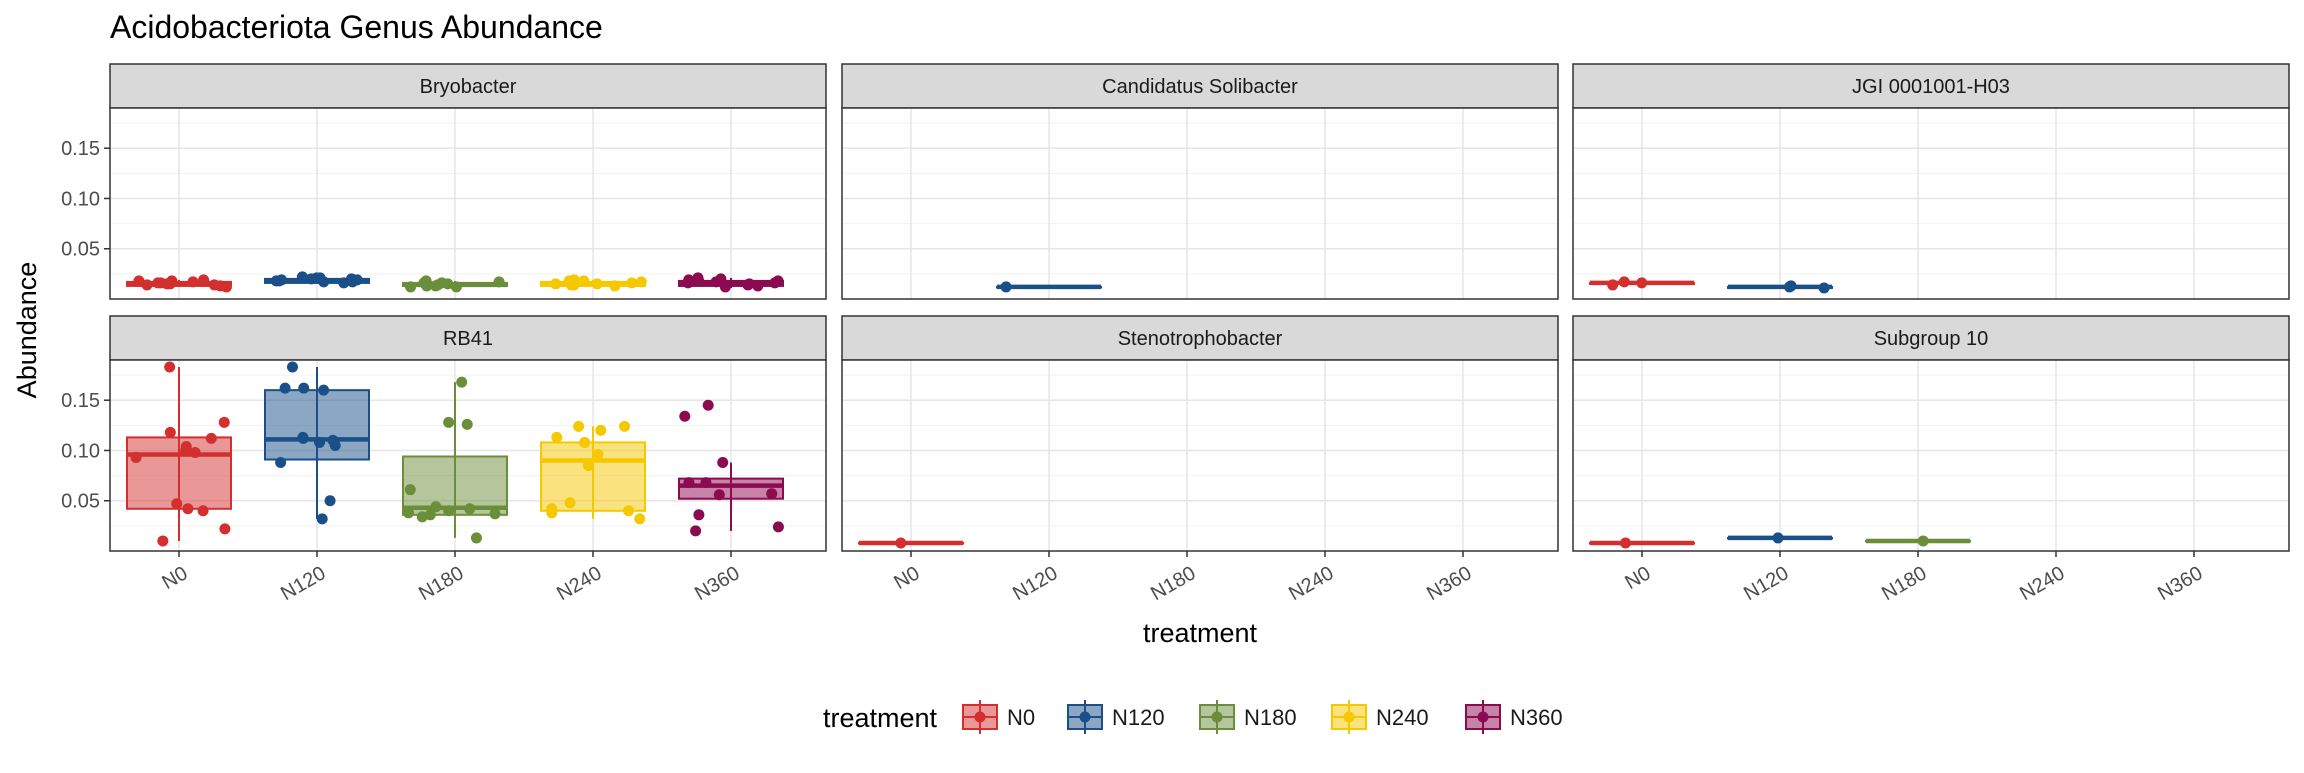 This screenshot has height=773, width=2304. I want to click on legend-item: N180, so click(1248, 717).